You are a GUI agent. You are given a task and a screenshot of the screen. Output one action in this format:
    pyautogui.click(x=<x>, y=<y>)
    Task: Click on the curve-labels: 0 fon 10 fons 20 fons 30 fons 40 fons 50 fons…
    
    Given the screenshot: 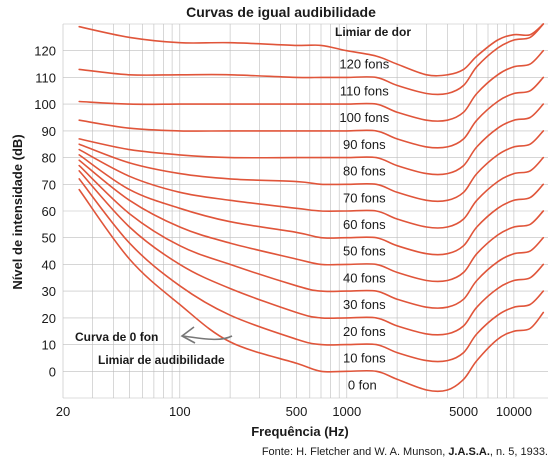 What is the action you would take?
    pyautogui.click(x=364, y=225)
    